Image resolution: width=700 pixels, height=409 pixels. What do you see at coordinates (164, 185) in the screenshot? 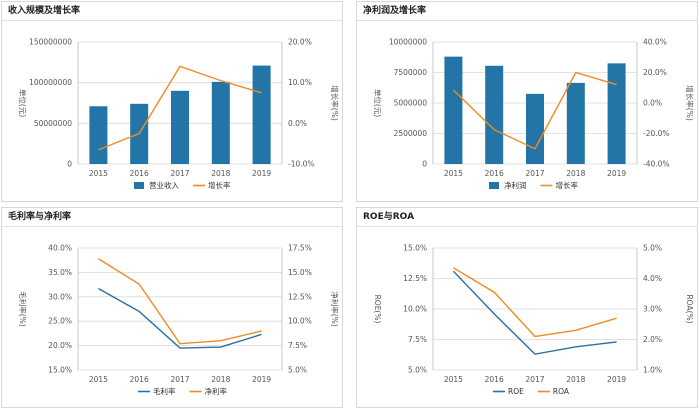
I see `legend-label: 营业收入` at bounding box center [164, 185].